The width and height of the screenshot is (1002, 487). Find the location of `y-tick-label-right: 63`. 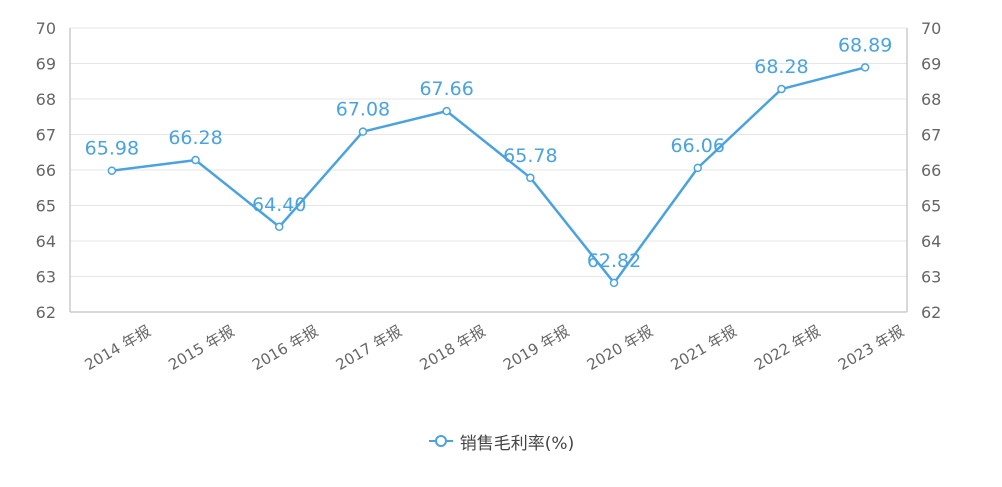

y-tick-label-right: 63 is located at coordinates (931, 277).